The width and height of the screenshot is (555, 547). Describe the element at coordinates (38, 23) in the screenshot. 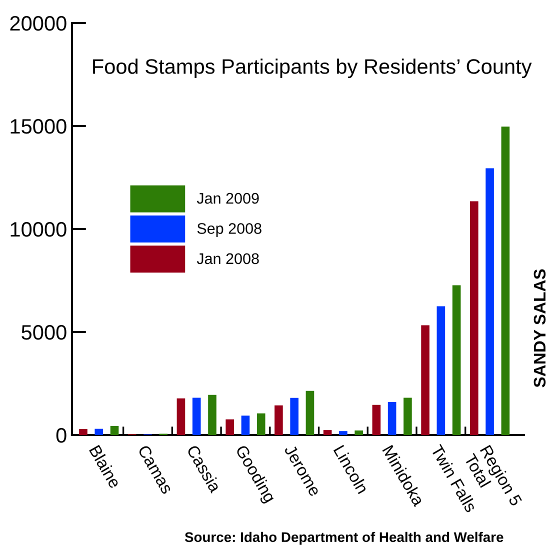

I see `y-tick-label: 20000` at that location.